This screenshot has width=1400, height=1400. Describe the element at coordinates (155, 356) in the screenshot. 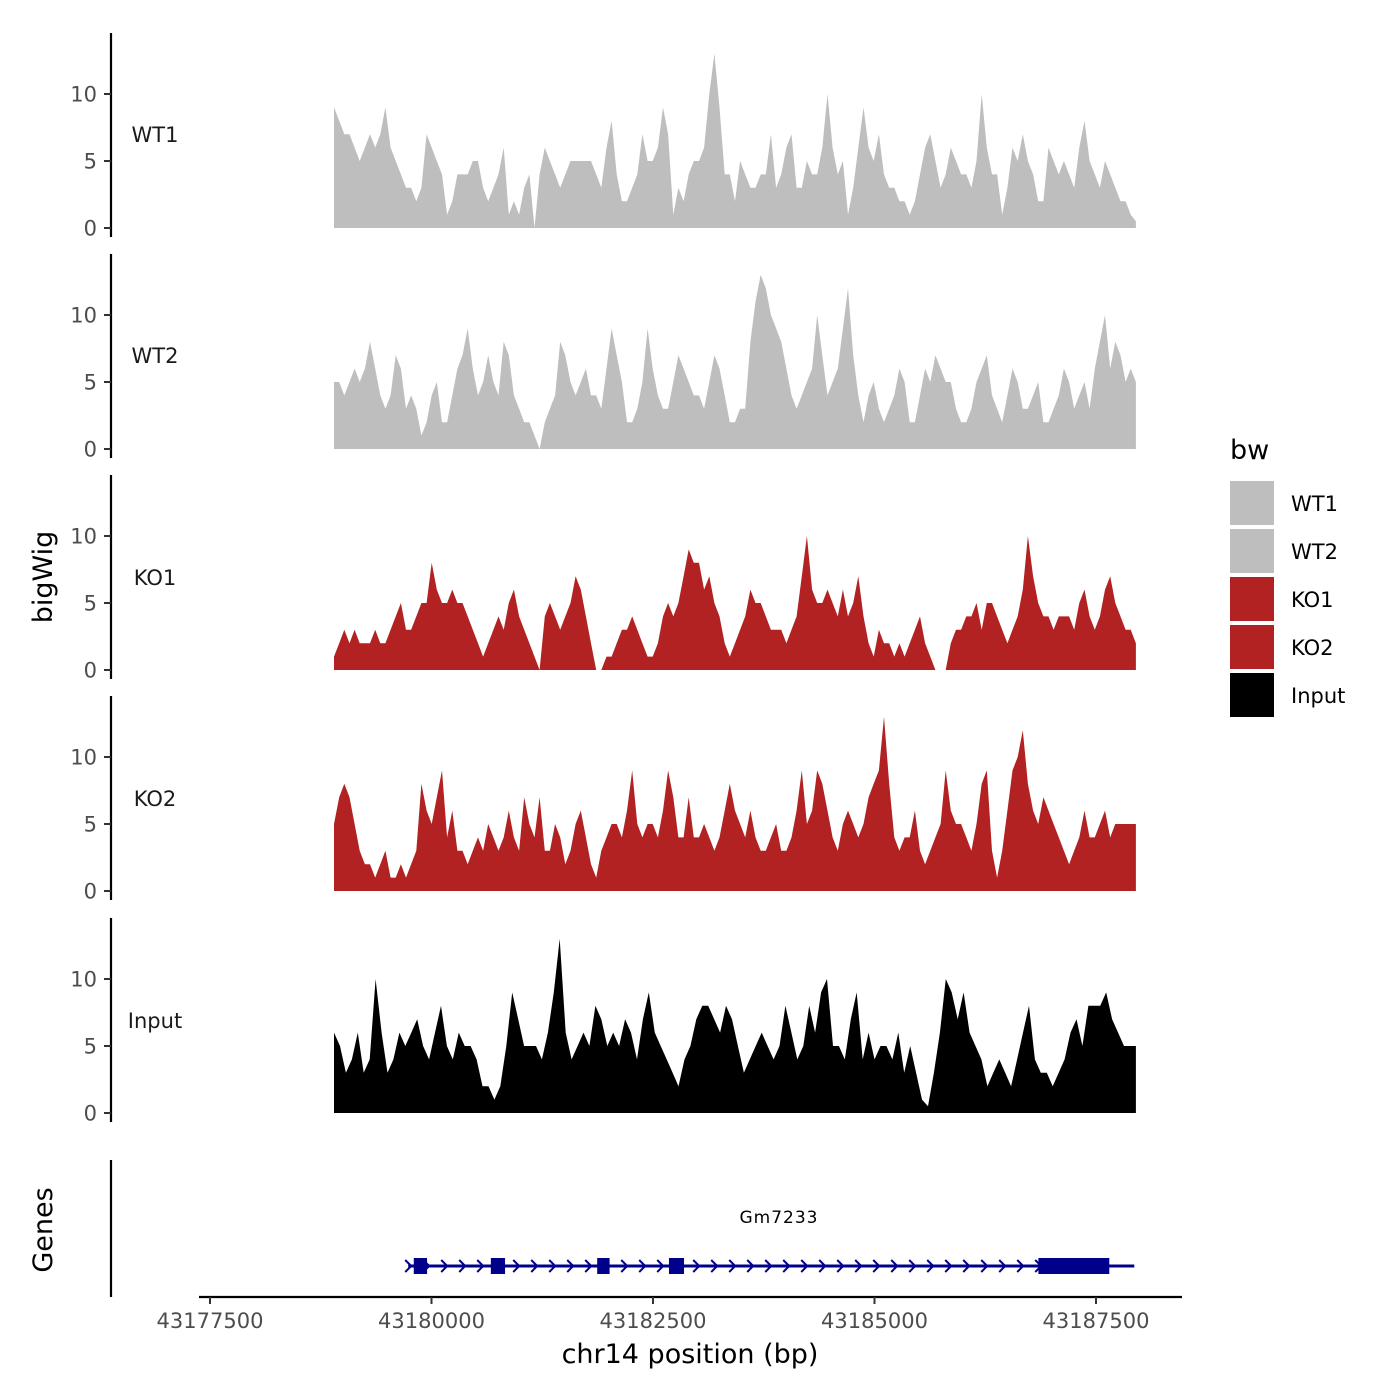

I see `track-label-wt2: WT2` at that location.